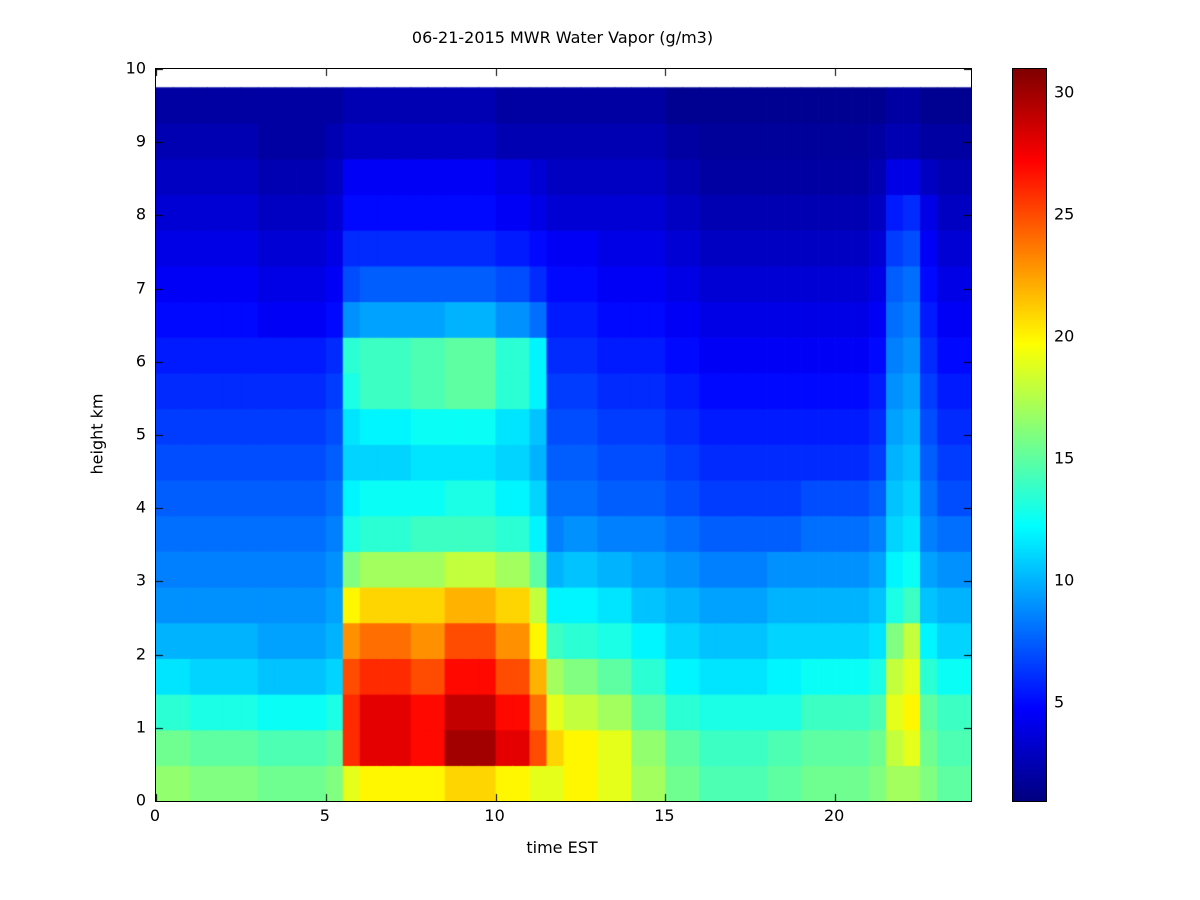  Describe the element at coordinates (1064, 458) in the screenshot. I see `colorbar-tick-label: 15` at that location.